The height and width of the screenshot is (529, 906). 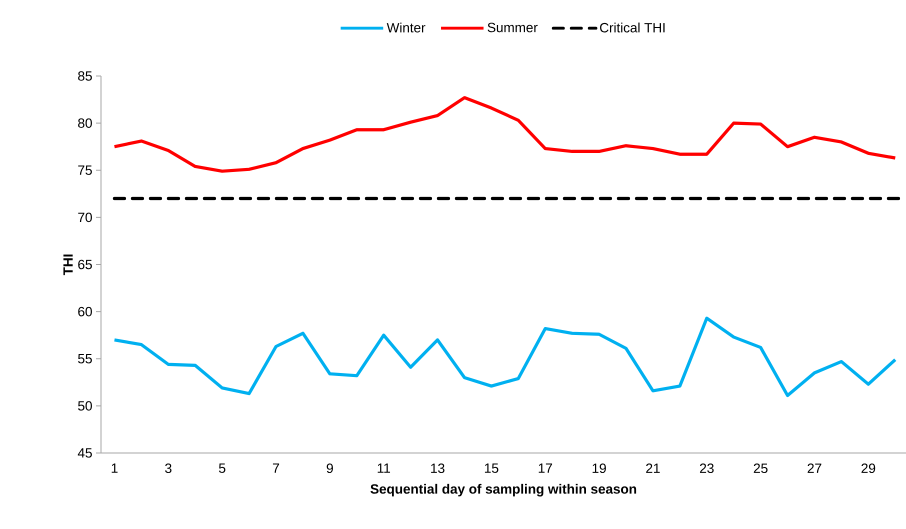 I want to click on y-tick-label: 55, so click(x=85, y=359).